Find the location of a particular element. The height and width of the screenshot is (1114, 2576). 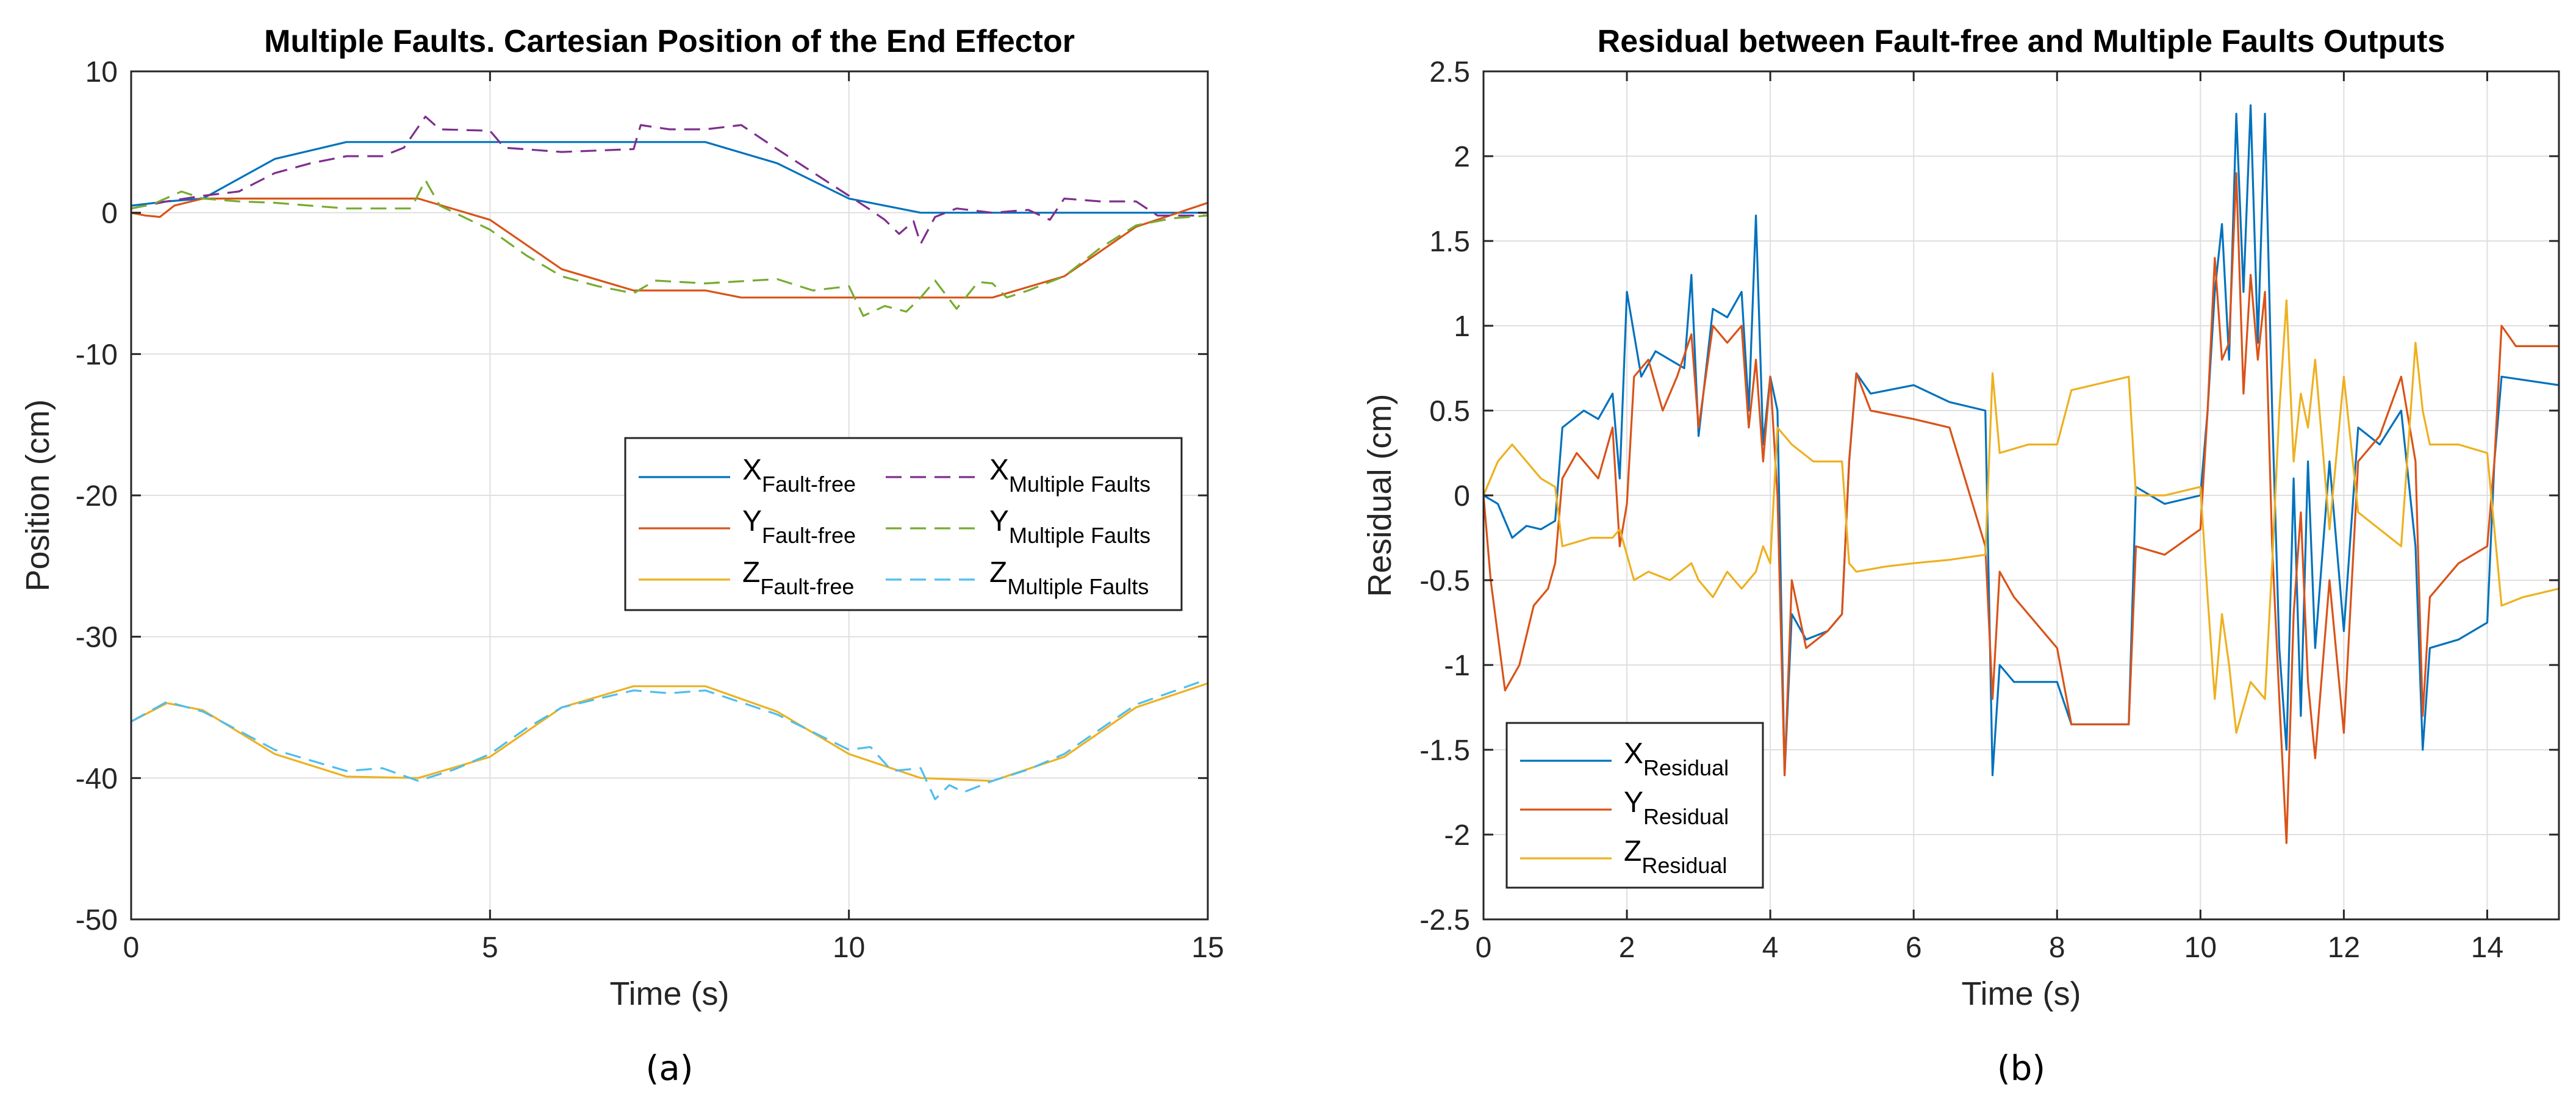

x-tick-label: 5 is located at coordinates (490, 948).